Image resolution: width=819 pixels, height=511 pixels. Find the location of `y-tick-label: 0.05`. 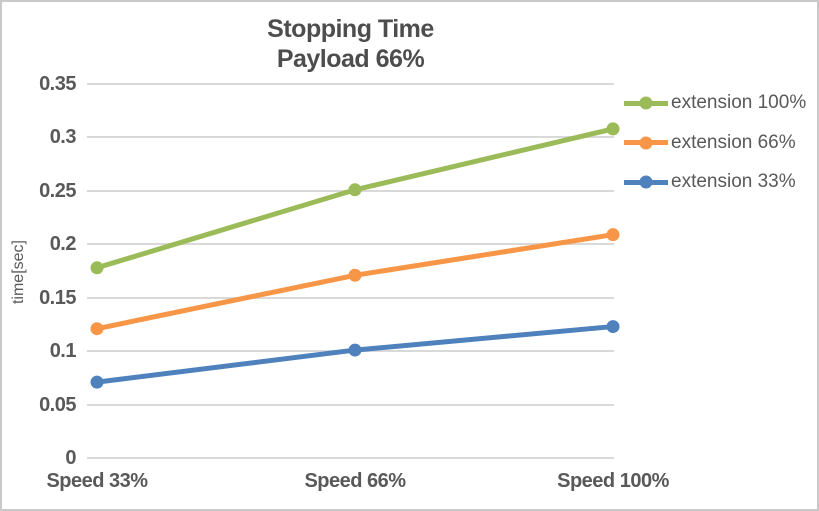

y-tick-label: 0.05 is located at coordinates (57, 404).